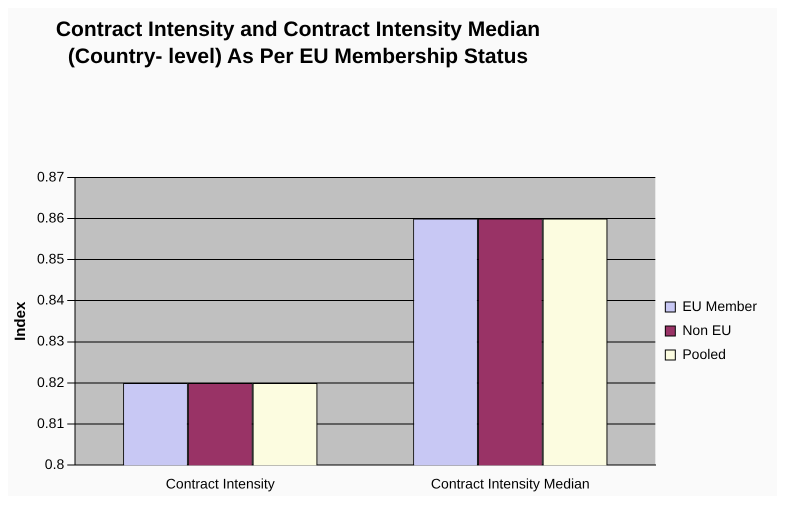  I want to click on legend-label: Pooled, so click(704, 354).